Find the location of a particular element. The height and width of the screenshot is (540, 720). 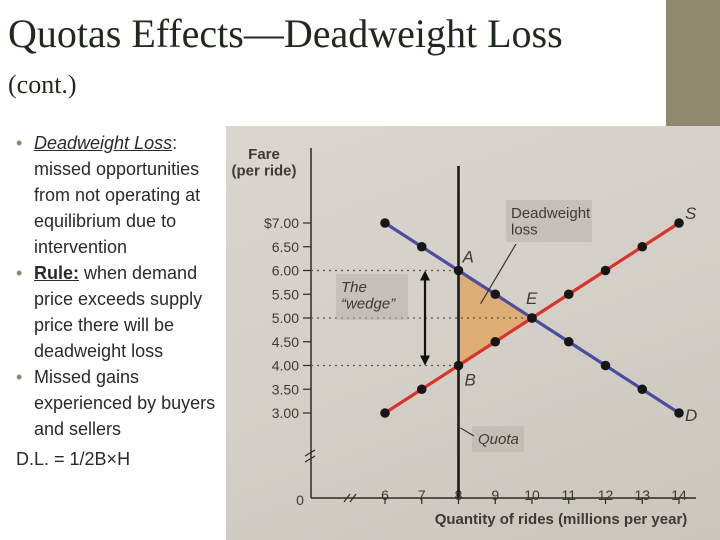

x-tick-label: 6 is located at coordinates (385, 495).